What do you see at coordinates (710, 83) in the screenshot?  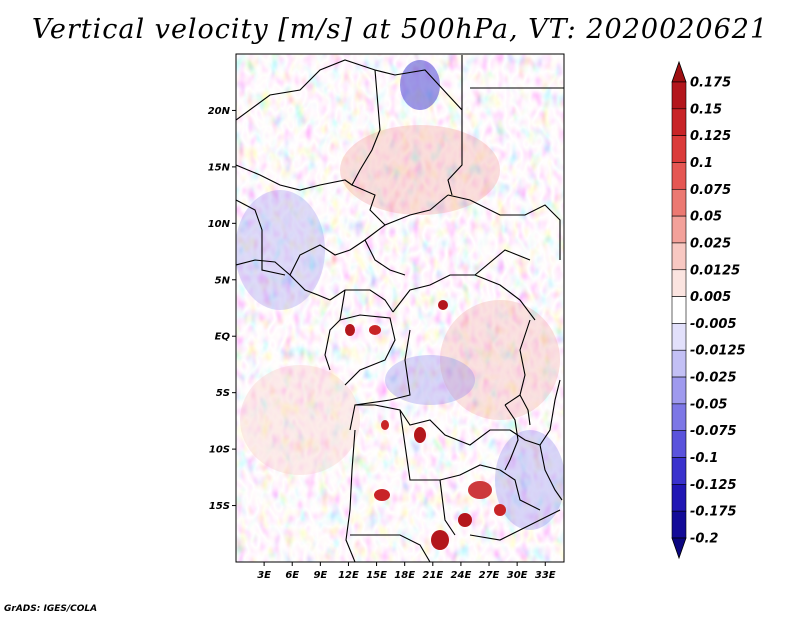 I see `colorbar-label: 0.175` at bounding box center [710, 83].